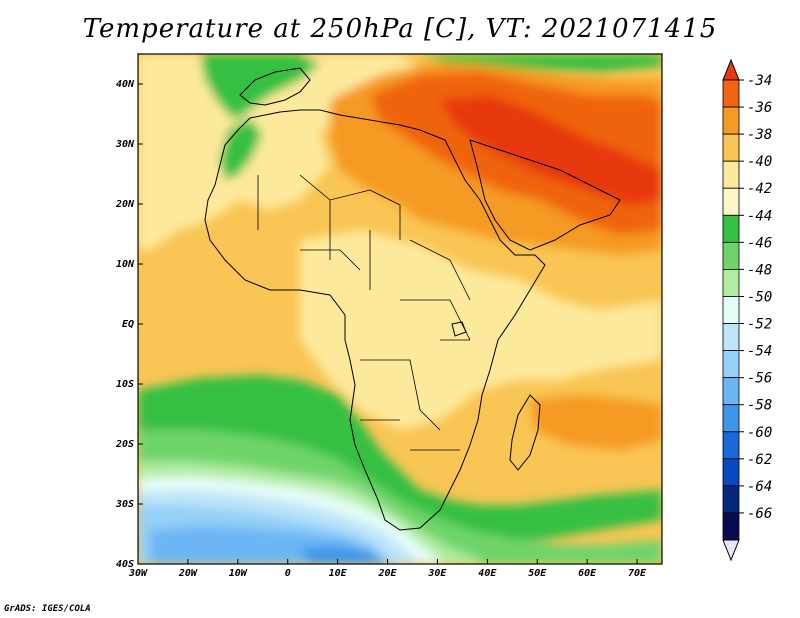 This screenshot has width=800, height=618. Describe the element at coordinates (125, 144) in the screenshot. I see `lat-tick-label: 30N` at that location.